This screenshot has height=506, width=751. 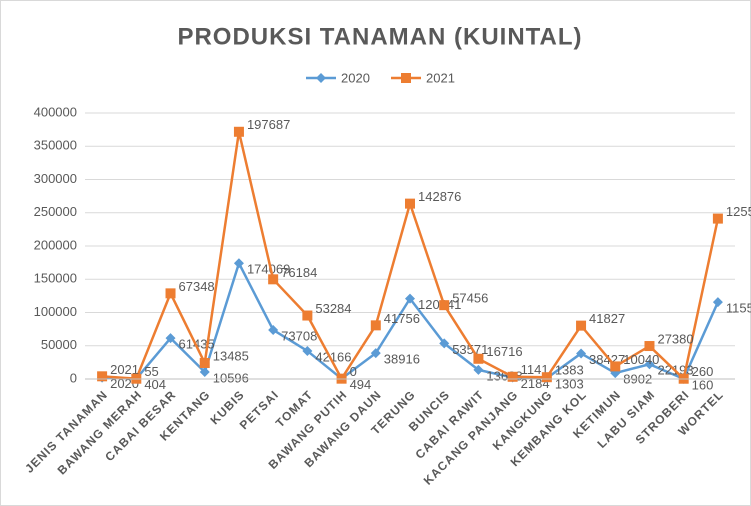 I want to click on data-label: 67348, so click(x=197, y=286).